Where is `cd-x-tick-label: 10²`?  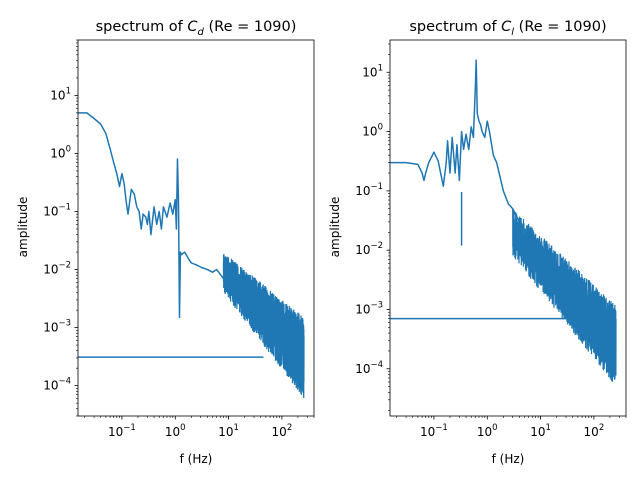
cd-x-tick-label: 10² is located at coordinates (282, 431).